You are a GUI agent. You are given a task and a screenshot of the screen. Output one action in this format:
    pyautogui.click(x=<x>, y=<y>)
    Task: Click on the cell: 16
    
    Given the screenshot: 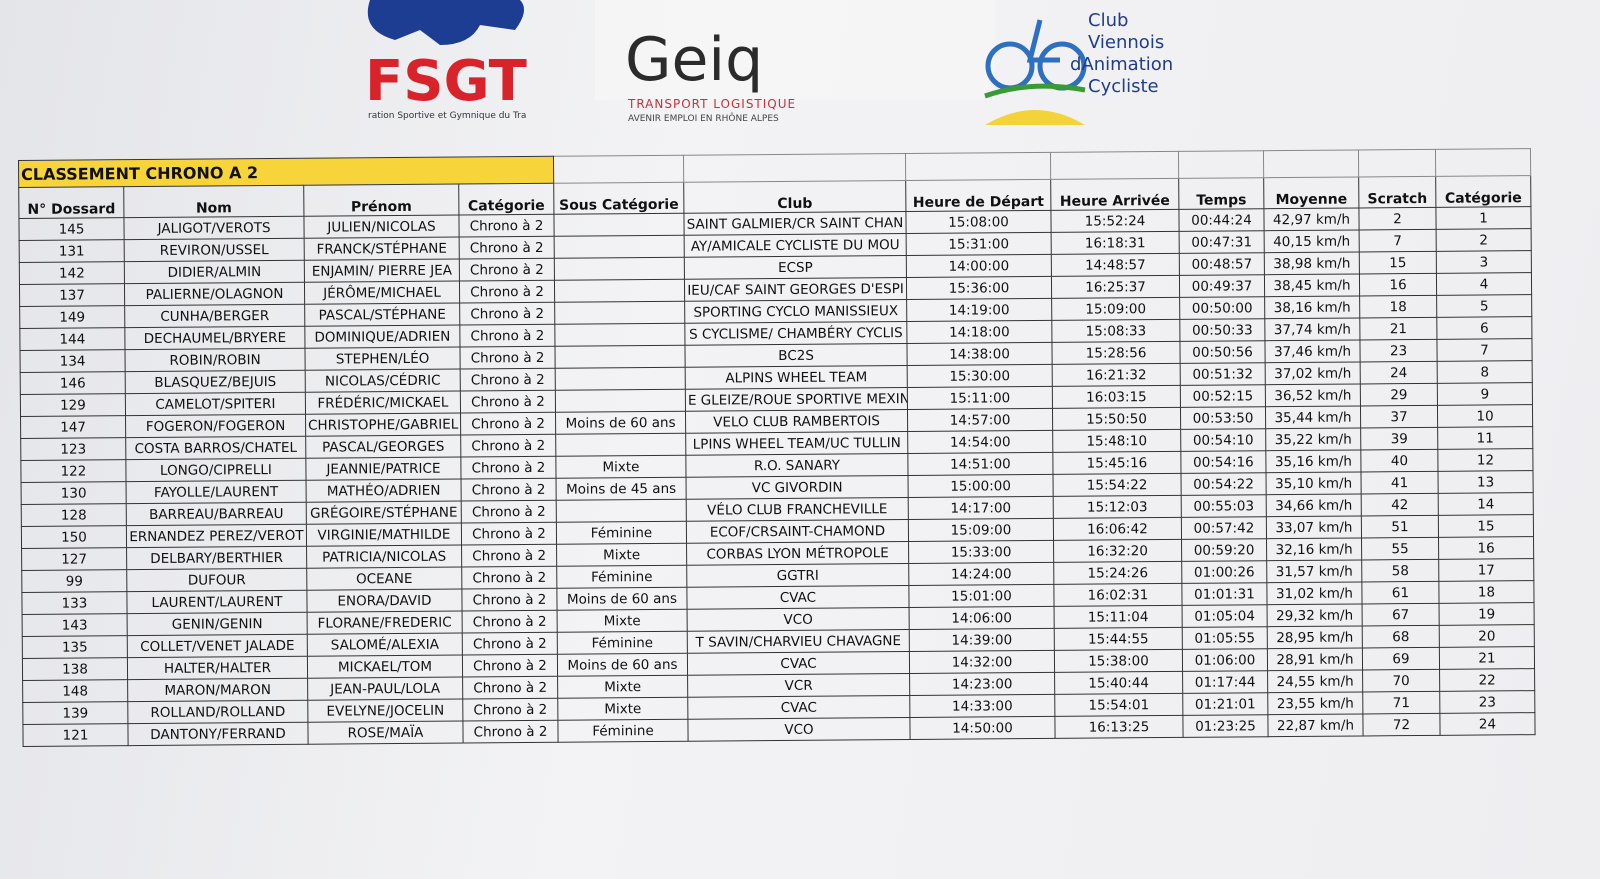 What is the action you would take?
    pyautogui.click(x=1398, y=284)
    